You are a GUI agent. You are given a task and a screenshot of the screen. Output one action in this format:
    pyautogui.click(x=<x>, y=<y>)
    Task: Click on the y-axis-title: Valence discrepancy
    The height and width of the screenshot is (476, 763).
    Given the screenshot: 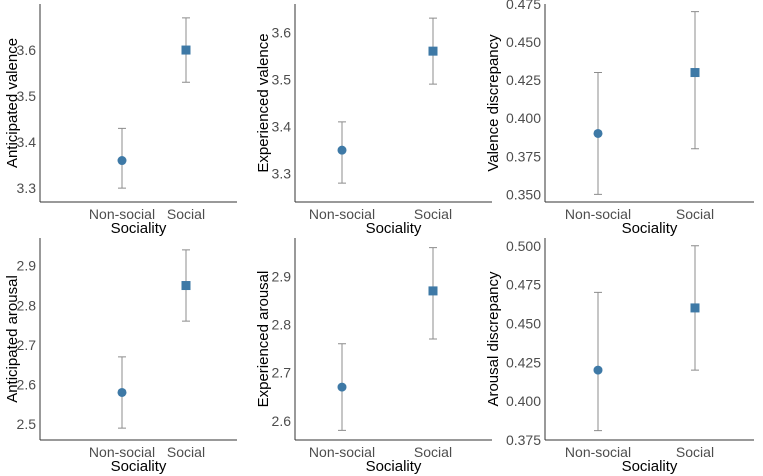 What is the action you would take?
    pyautogui.click(x=493, y=103)
    